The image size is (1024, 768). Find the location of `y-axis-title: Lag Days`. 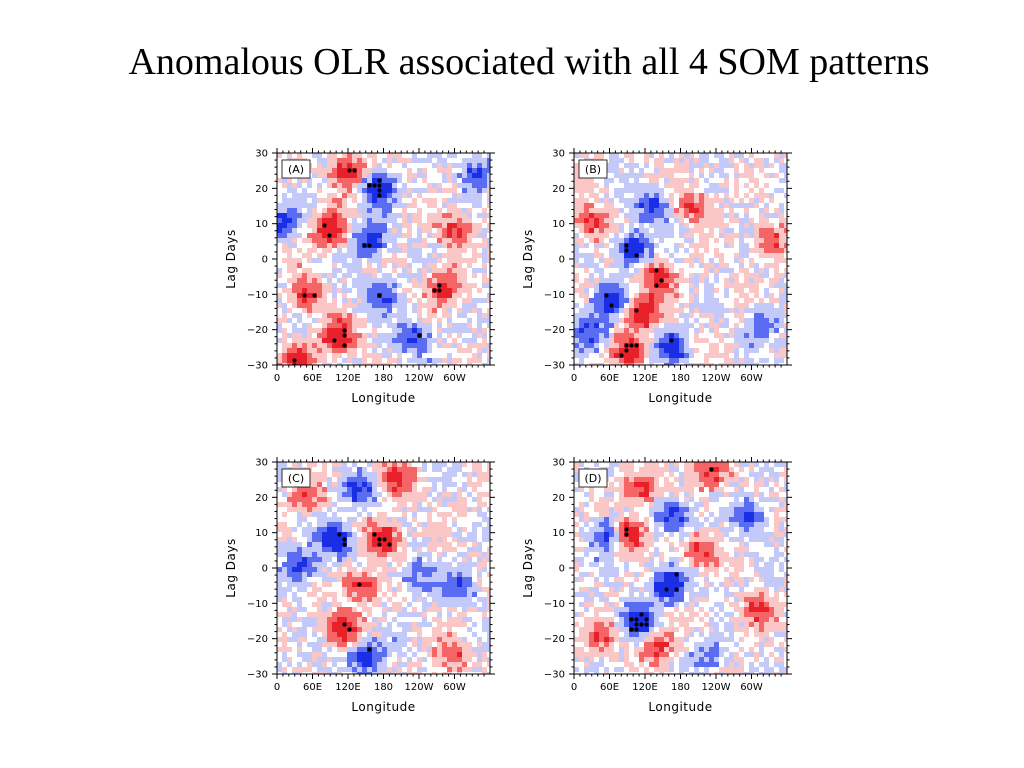

y-axis-title: Lag Days is located at coordinates (528, 258).